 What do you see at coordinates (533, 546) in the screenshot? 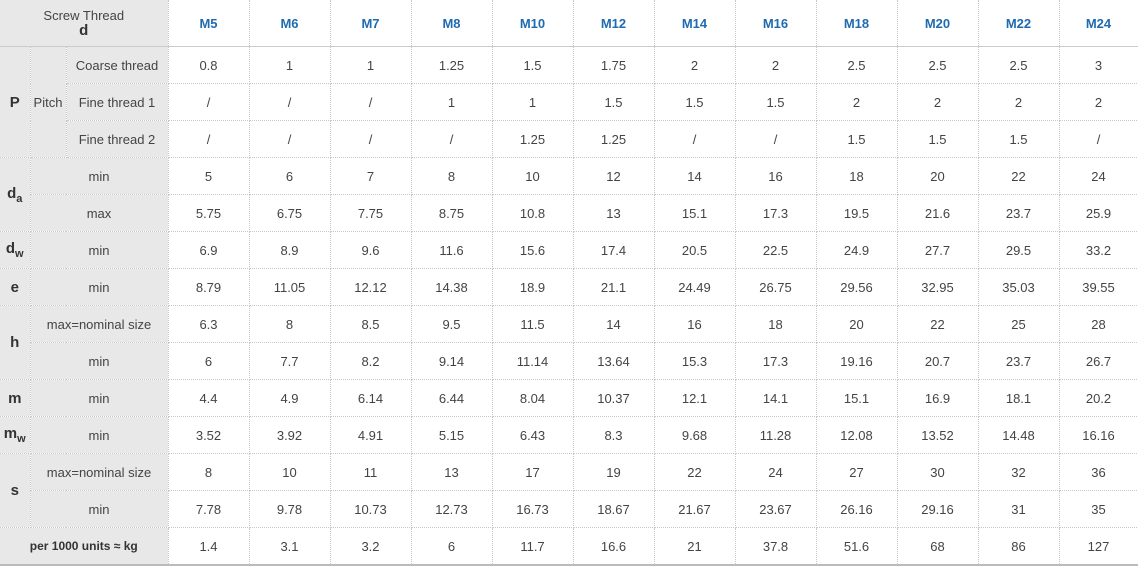
I see `table-cell: 11.7` at bounding box center [533, 546].